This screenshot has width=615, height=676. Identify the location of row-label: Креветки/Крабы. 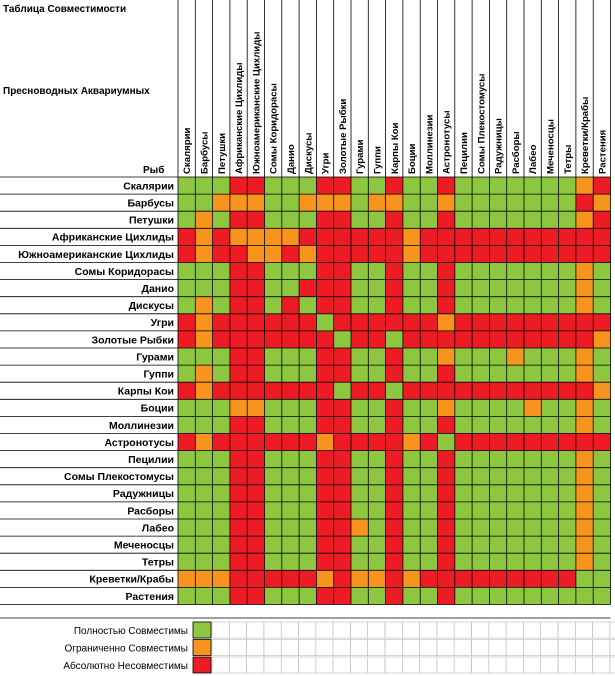
(131, 580).